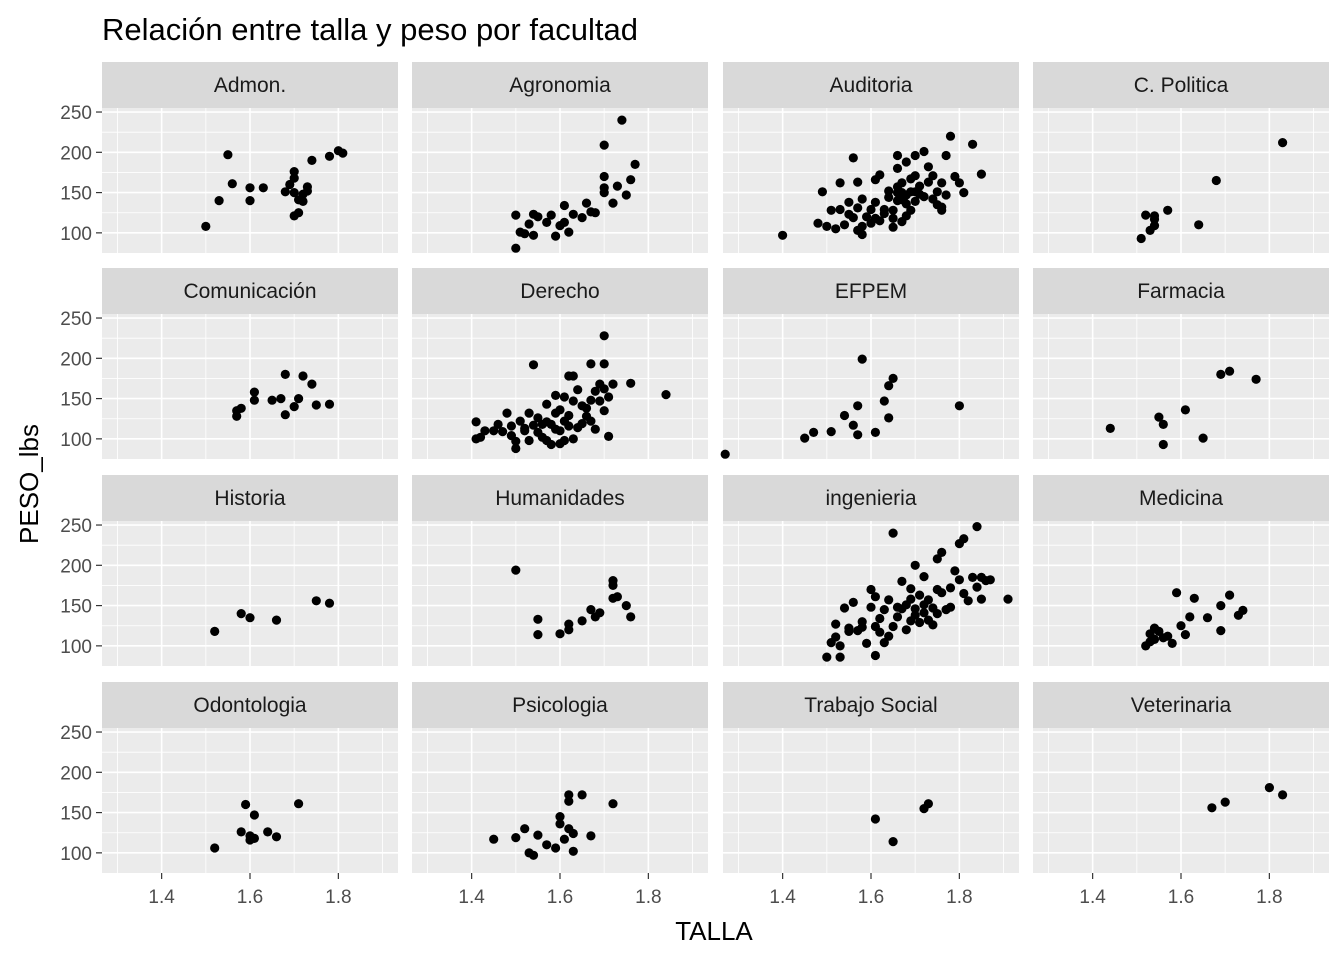  Describe the element at coordinates (1181, 705) in the screenshot. I see `facet-strip-label: Veterinaria` at that location.